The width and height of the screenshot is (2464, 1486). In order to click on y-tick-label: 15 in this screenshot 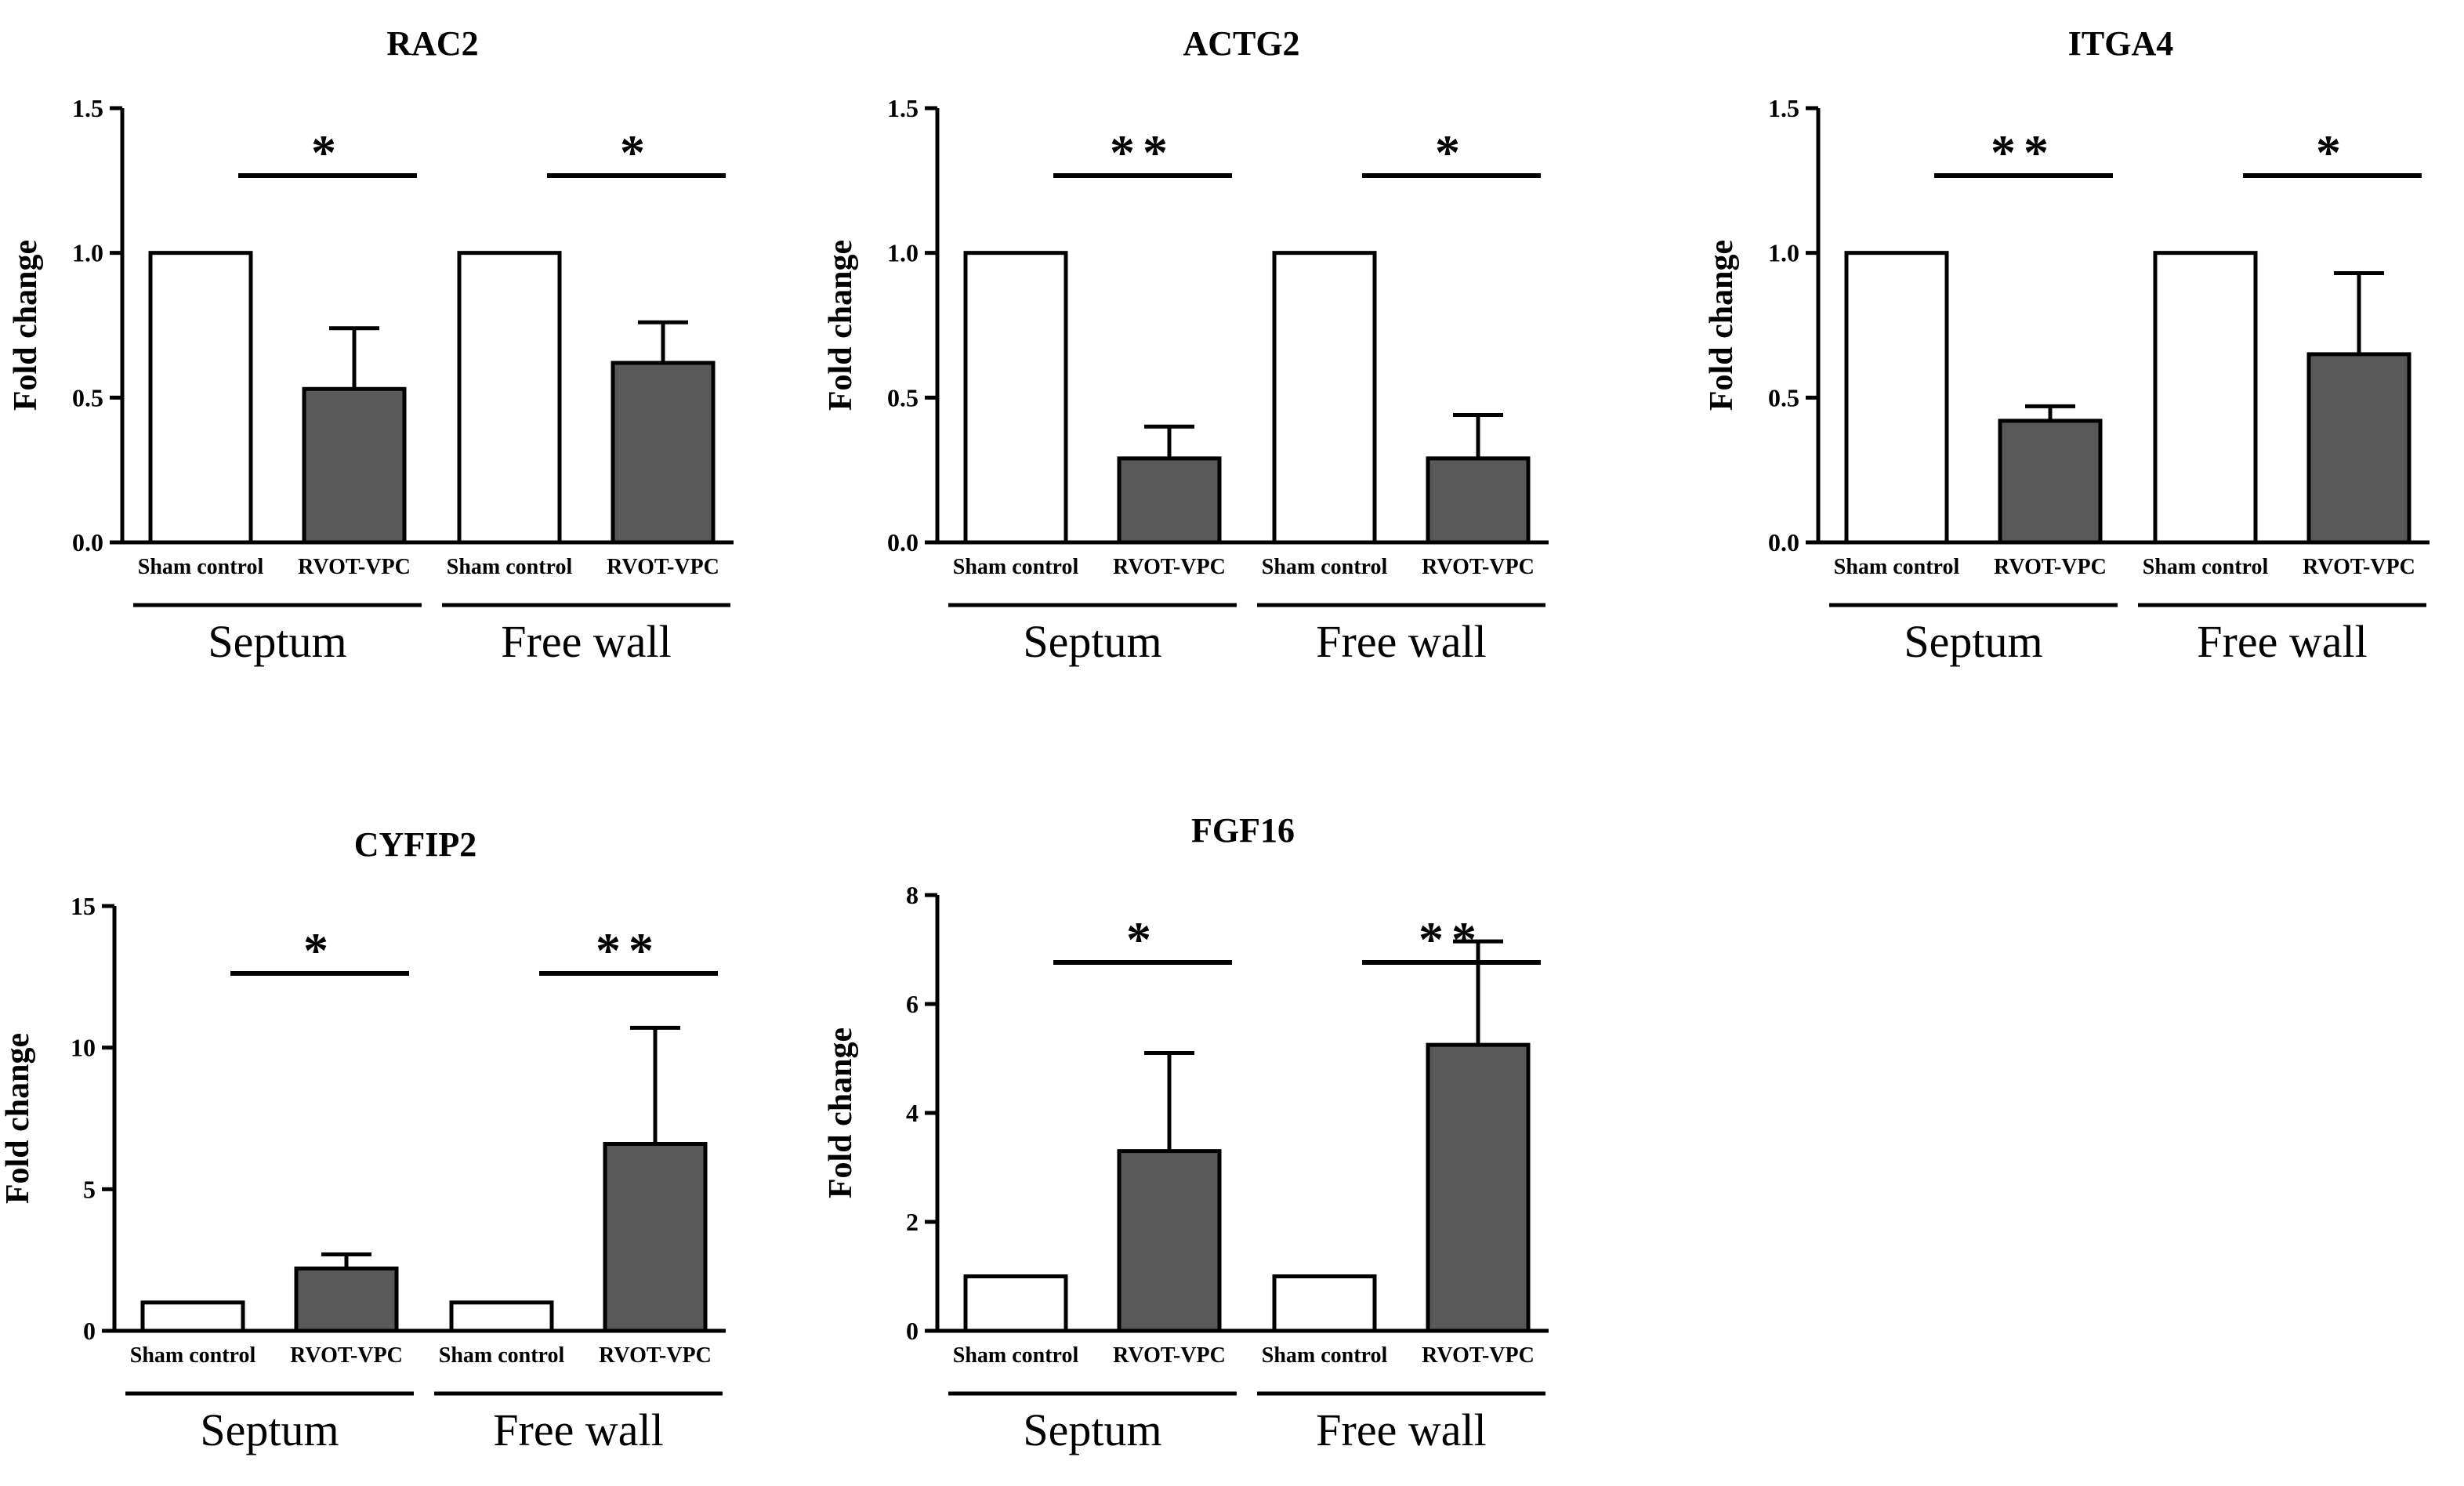, I will do `click(83, 906)`.